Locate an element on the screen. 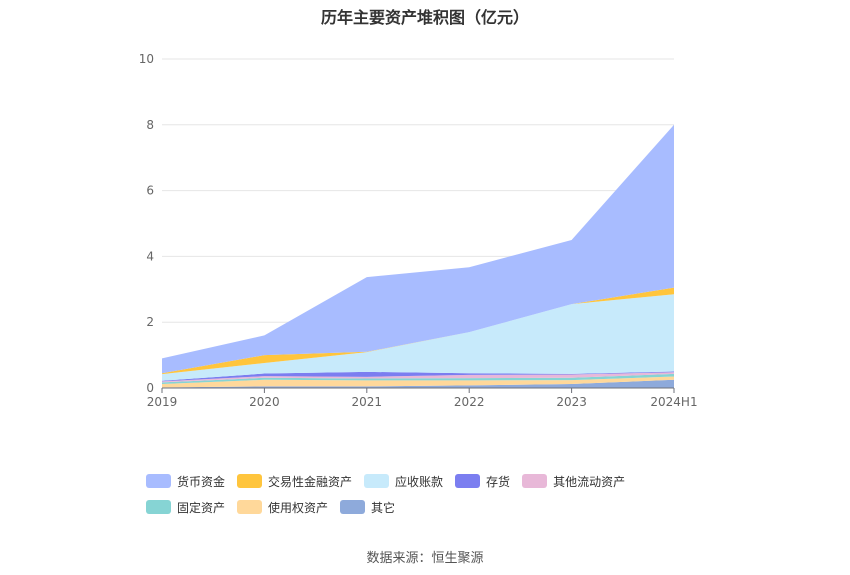  x-tick-label: 2022 is located at coordinates (469, 402).